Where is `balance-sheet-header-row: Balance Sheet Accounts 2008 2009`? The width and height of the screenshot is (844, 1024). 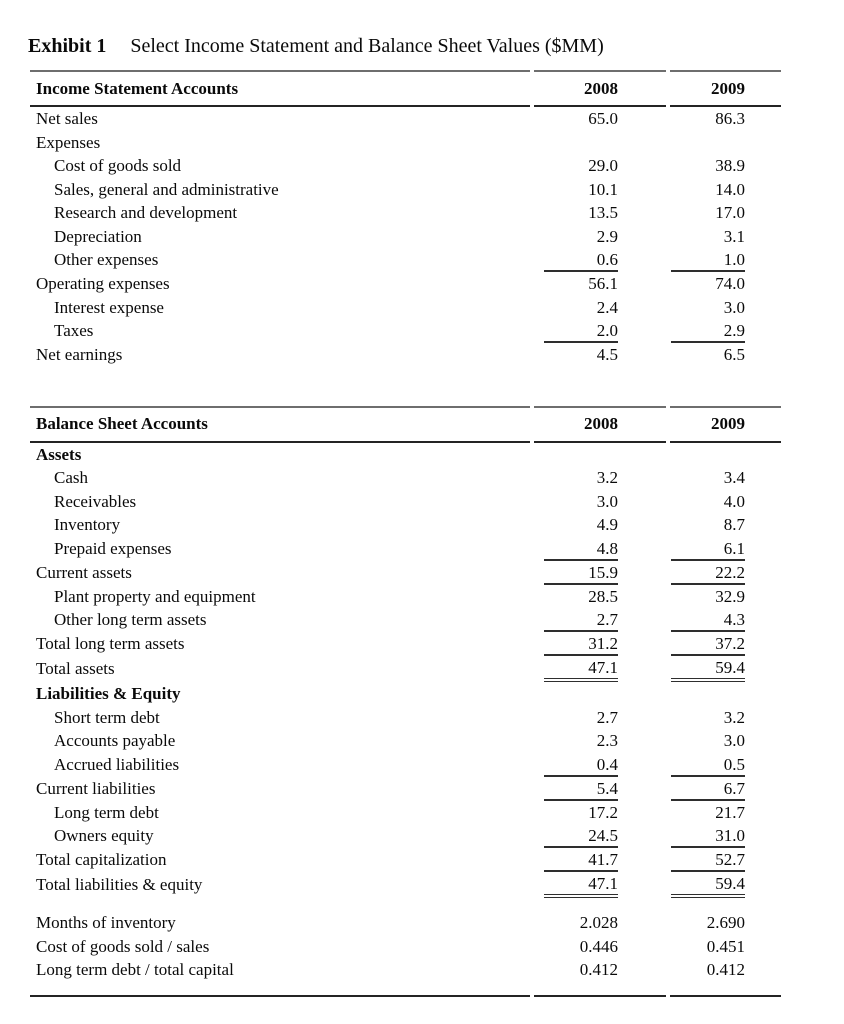
balance-sheet-header-row: Balance Sheet Accounts 2008 2009 is located at coordinates (405, 424).